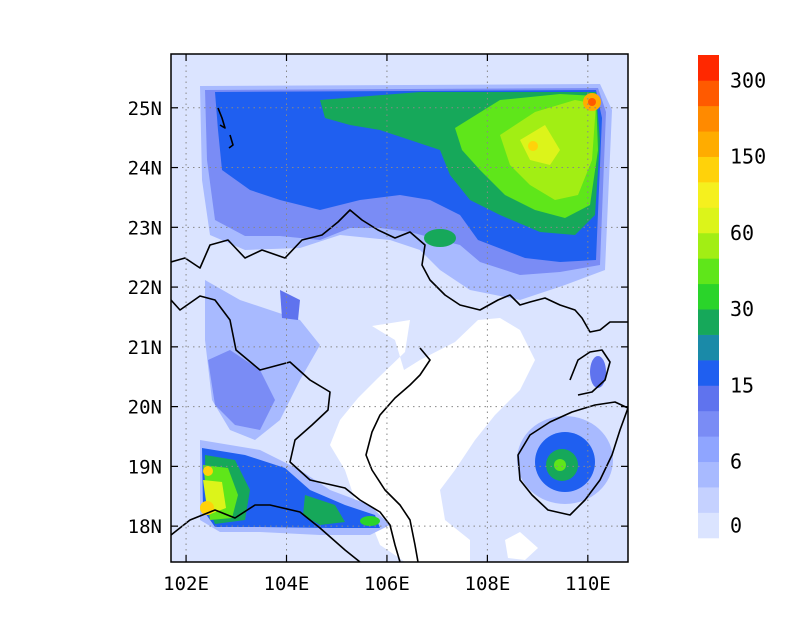  What do you see at coordinates (736, 462) in the screenshot?
I see `colorbar-label: 6` at bounding box center [736, 462].